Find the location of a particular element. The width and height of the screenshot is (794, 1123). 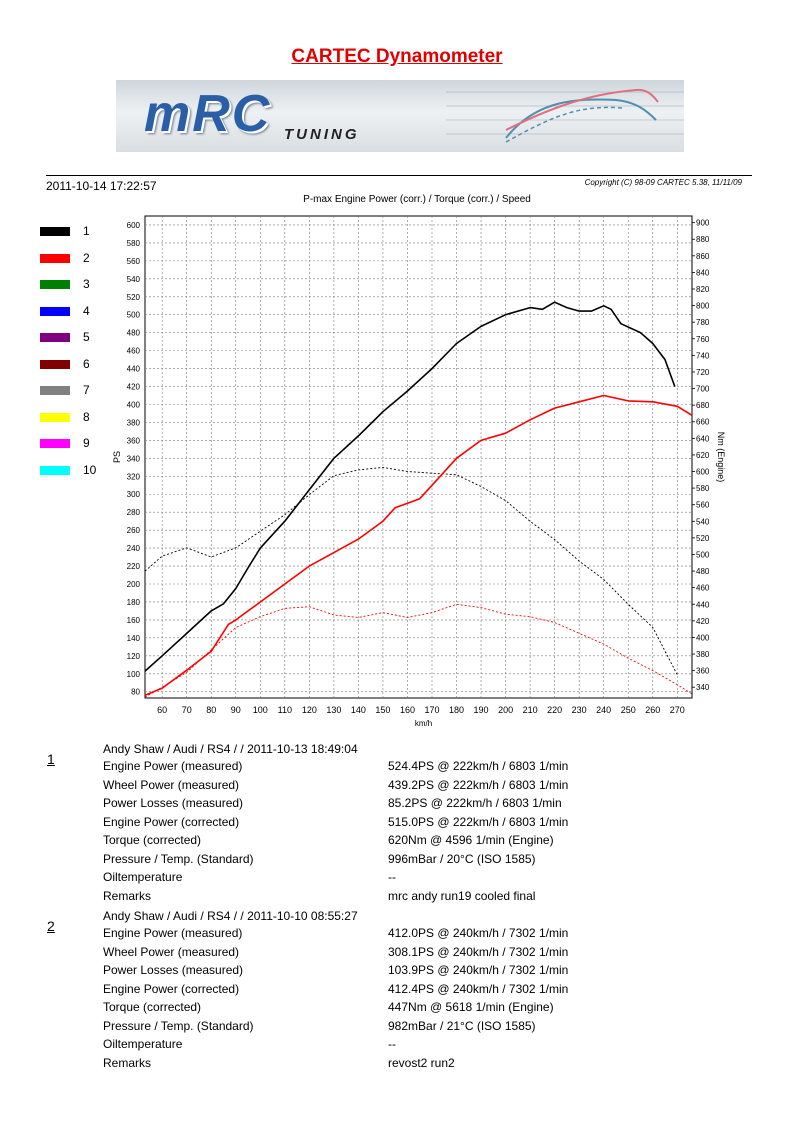

legend-label: 5 is located at coordinates (86, 337).